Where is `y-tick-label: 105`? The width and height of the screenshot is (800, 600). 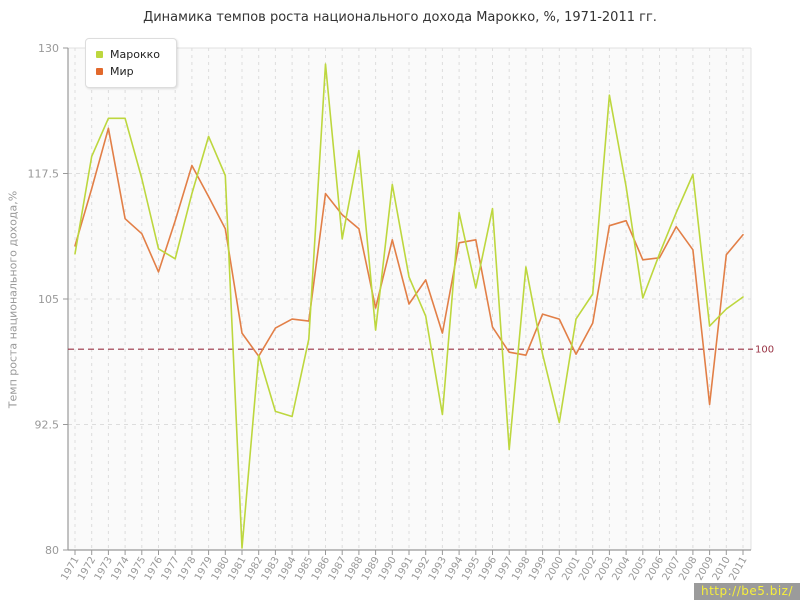 y-tick-label: 105 is located at coordinates (48, 299).